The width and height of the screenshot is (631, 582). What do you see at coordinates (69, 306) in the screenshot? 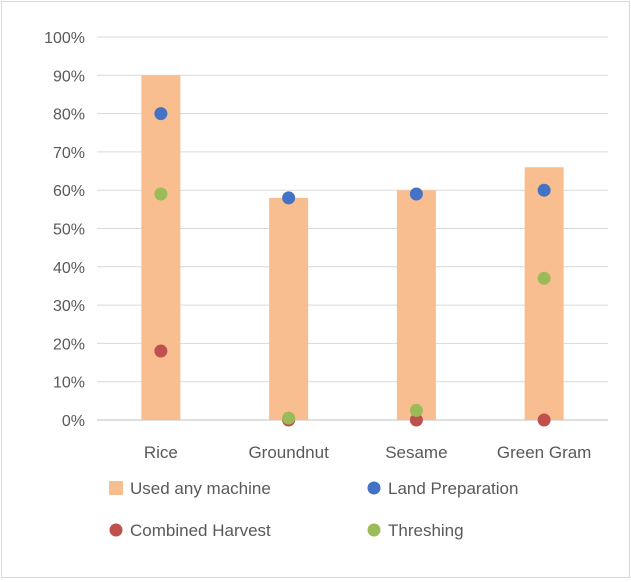
I see `y-tick-label: 30%` at bounding box center [69, 306].